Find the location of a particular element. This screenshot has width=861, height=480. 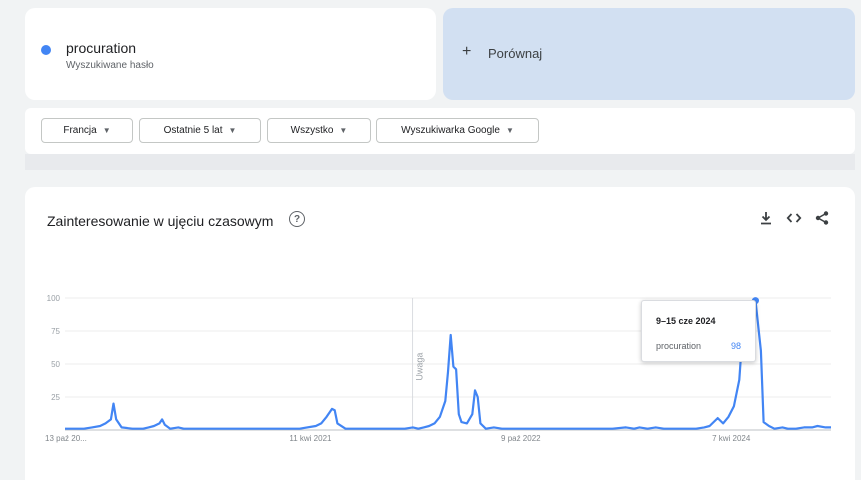

divider-strip is located at coordinates (440, 162).